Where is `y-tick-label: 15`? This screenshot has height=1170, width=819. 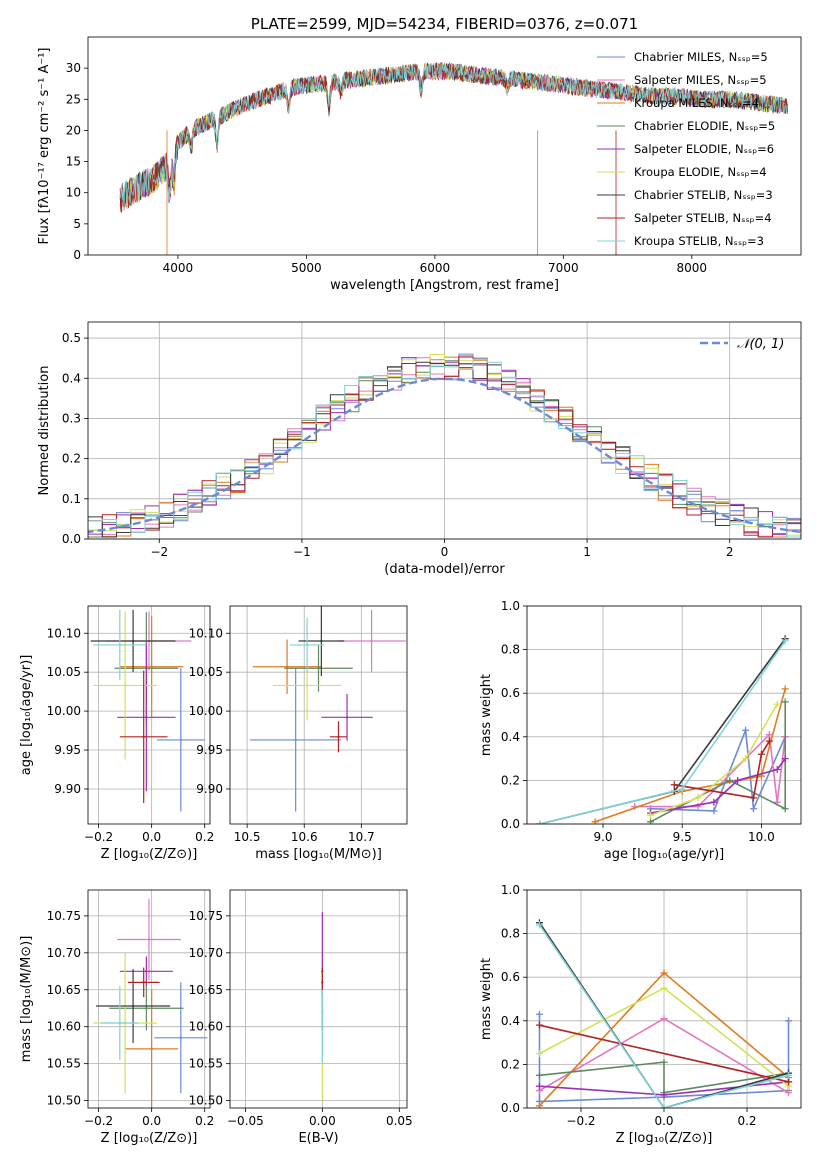
y-tick-label: 15 is located at coordinates (73, 162).